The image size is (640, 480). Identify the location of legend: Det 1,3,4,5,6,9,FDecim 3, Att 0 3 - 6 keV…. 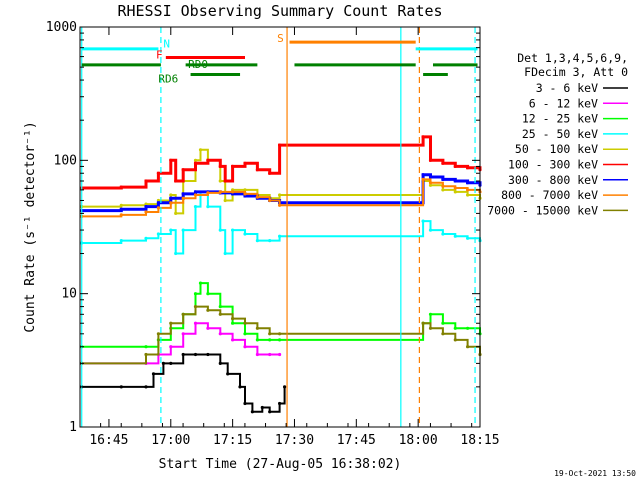
(557, 134).